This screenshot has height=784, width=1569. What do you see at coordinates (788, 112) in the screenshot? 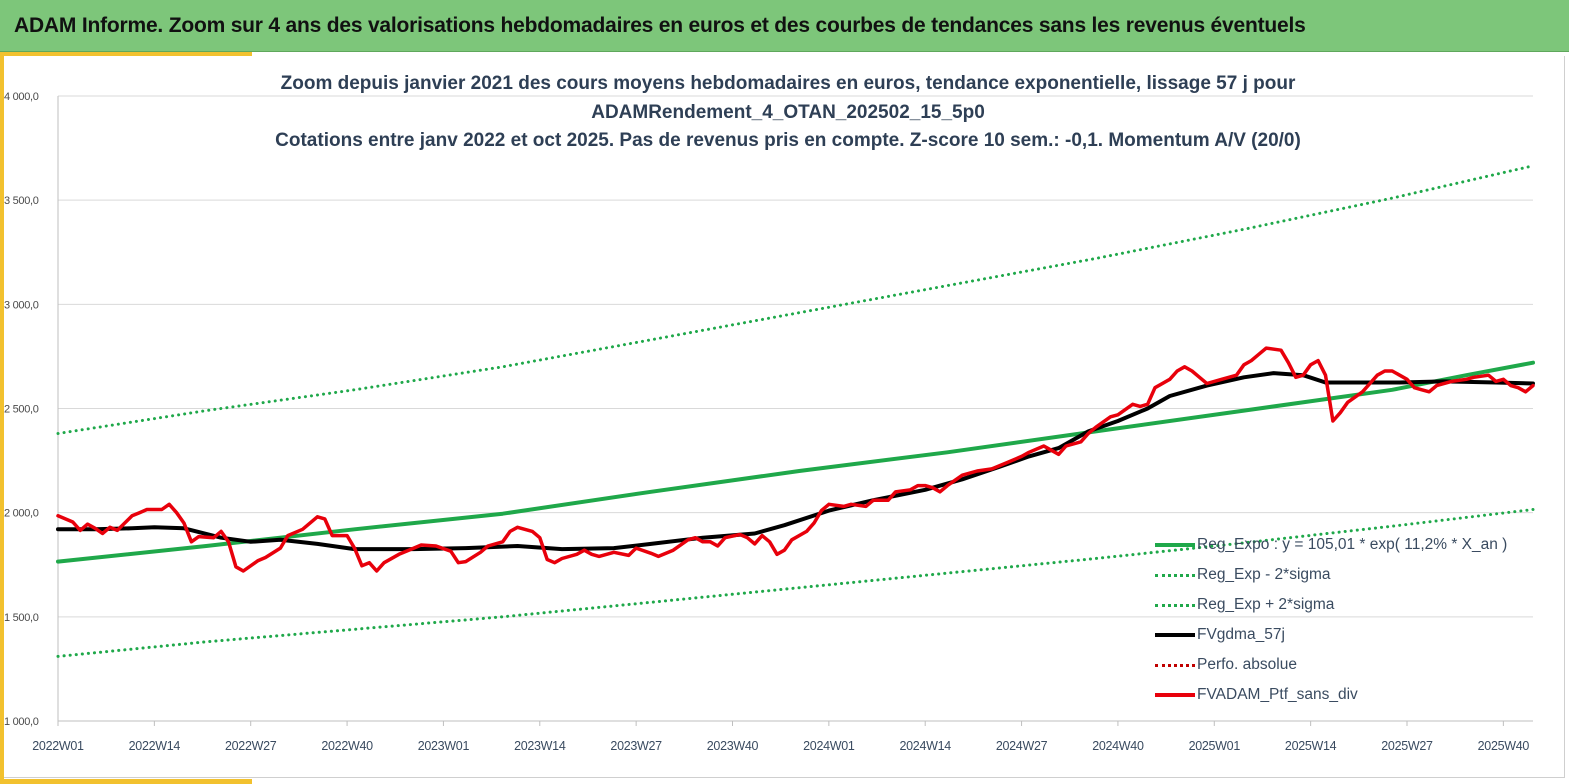
I see `chart-title-line-2: ADAMRendement_4_OTAN_202502_15_5p0` at bounding box center [788, 112].